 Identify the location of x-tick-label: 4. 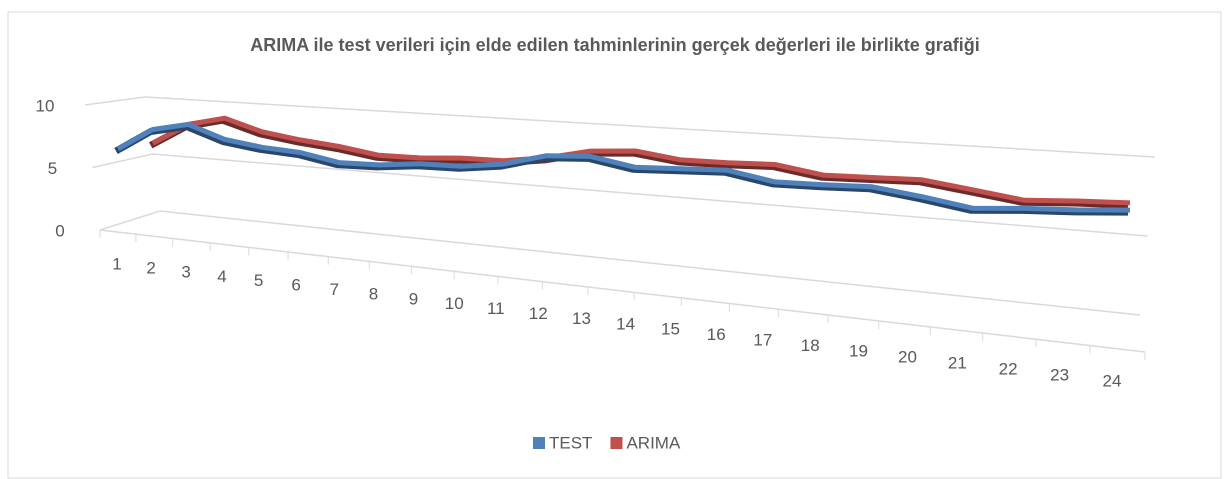
(221, 276).